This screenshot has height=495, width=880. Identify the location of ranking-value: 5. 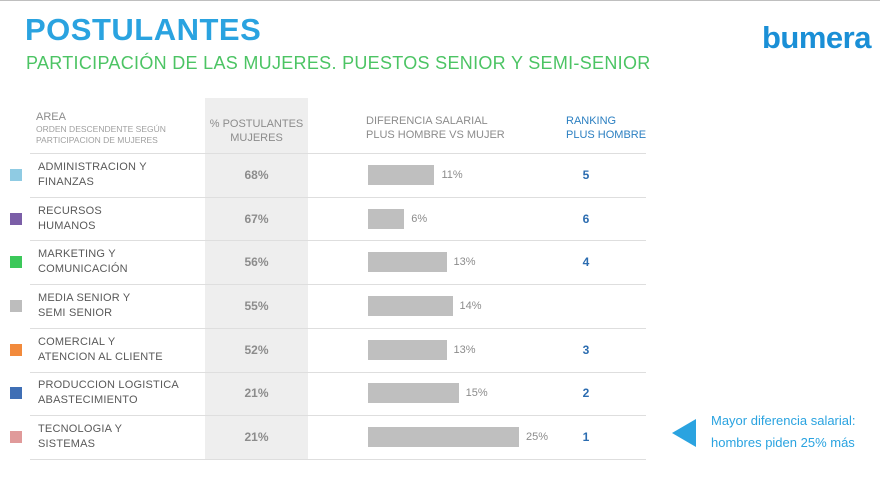
(586, 174).